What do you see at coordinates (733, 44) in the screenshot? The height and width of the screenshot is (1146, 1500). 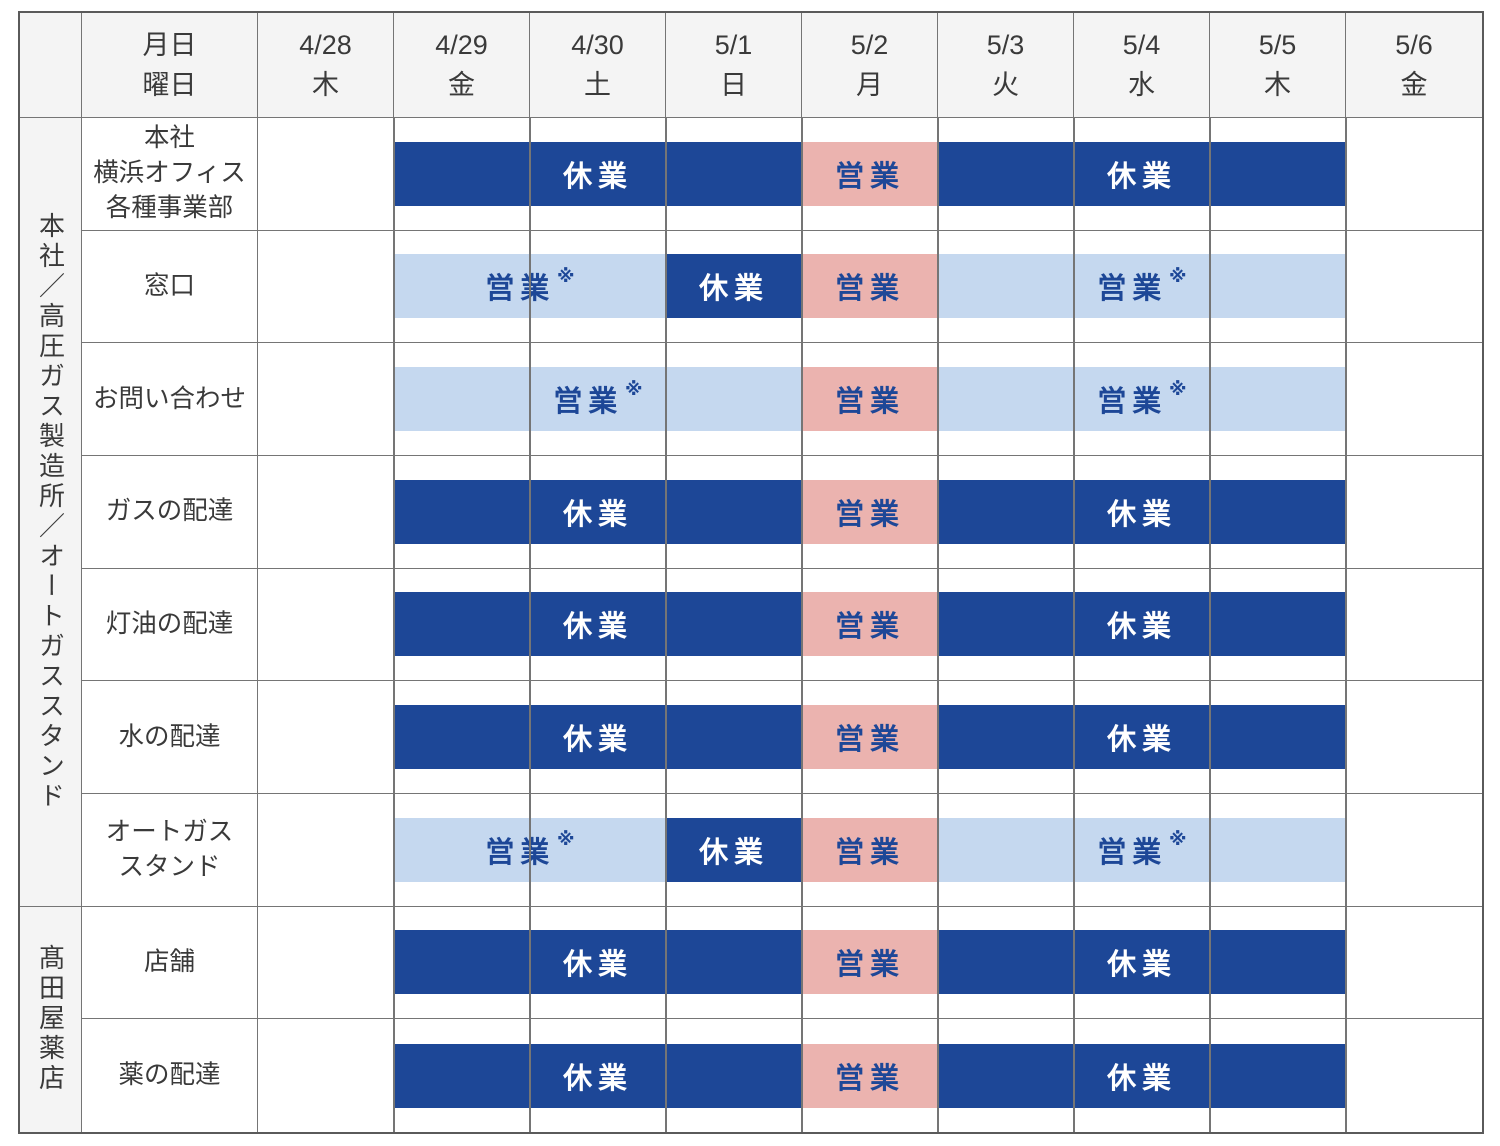 I see `day-date: 5/1` at bounding box center [733, 44].